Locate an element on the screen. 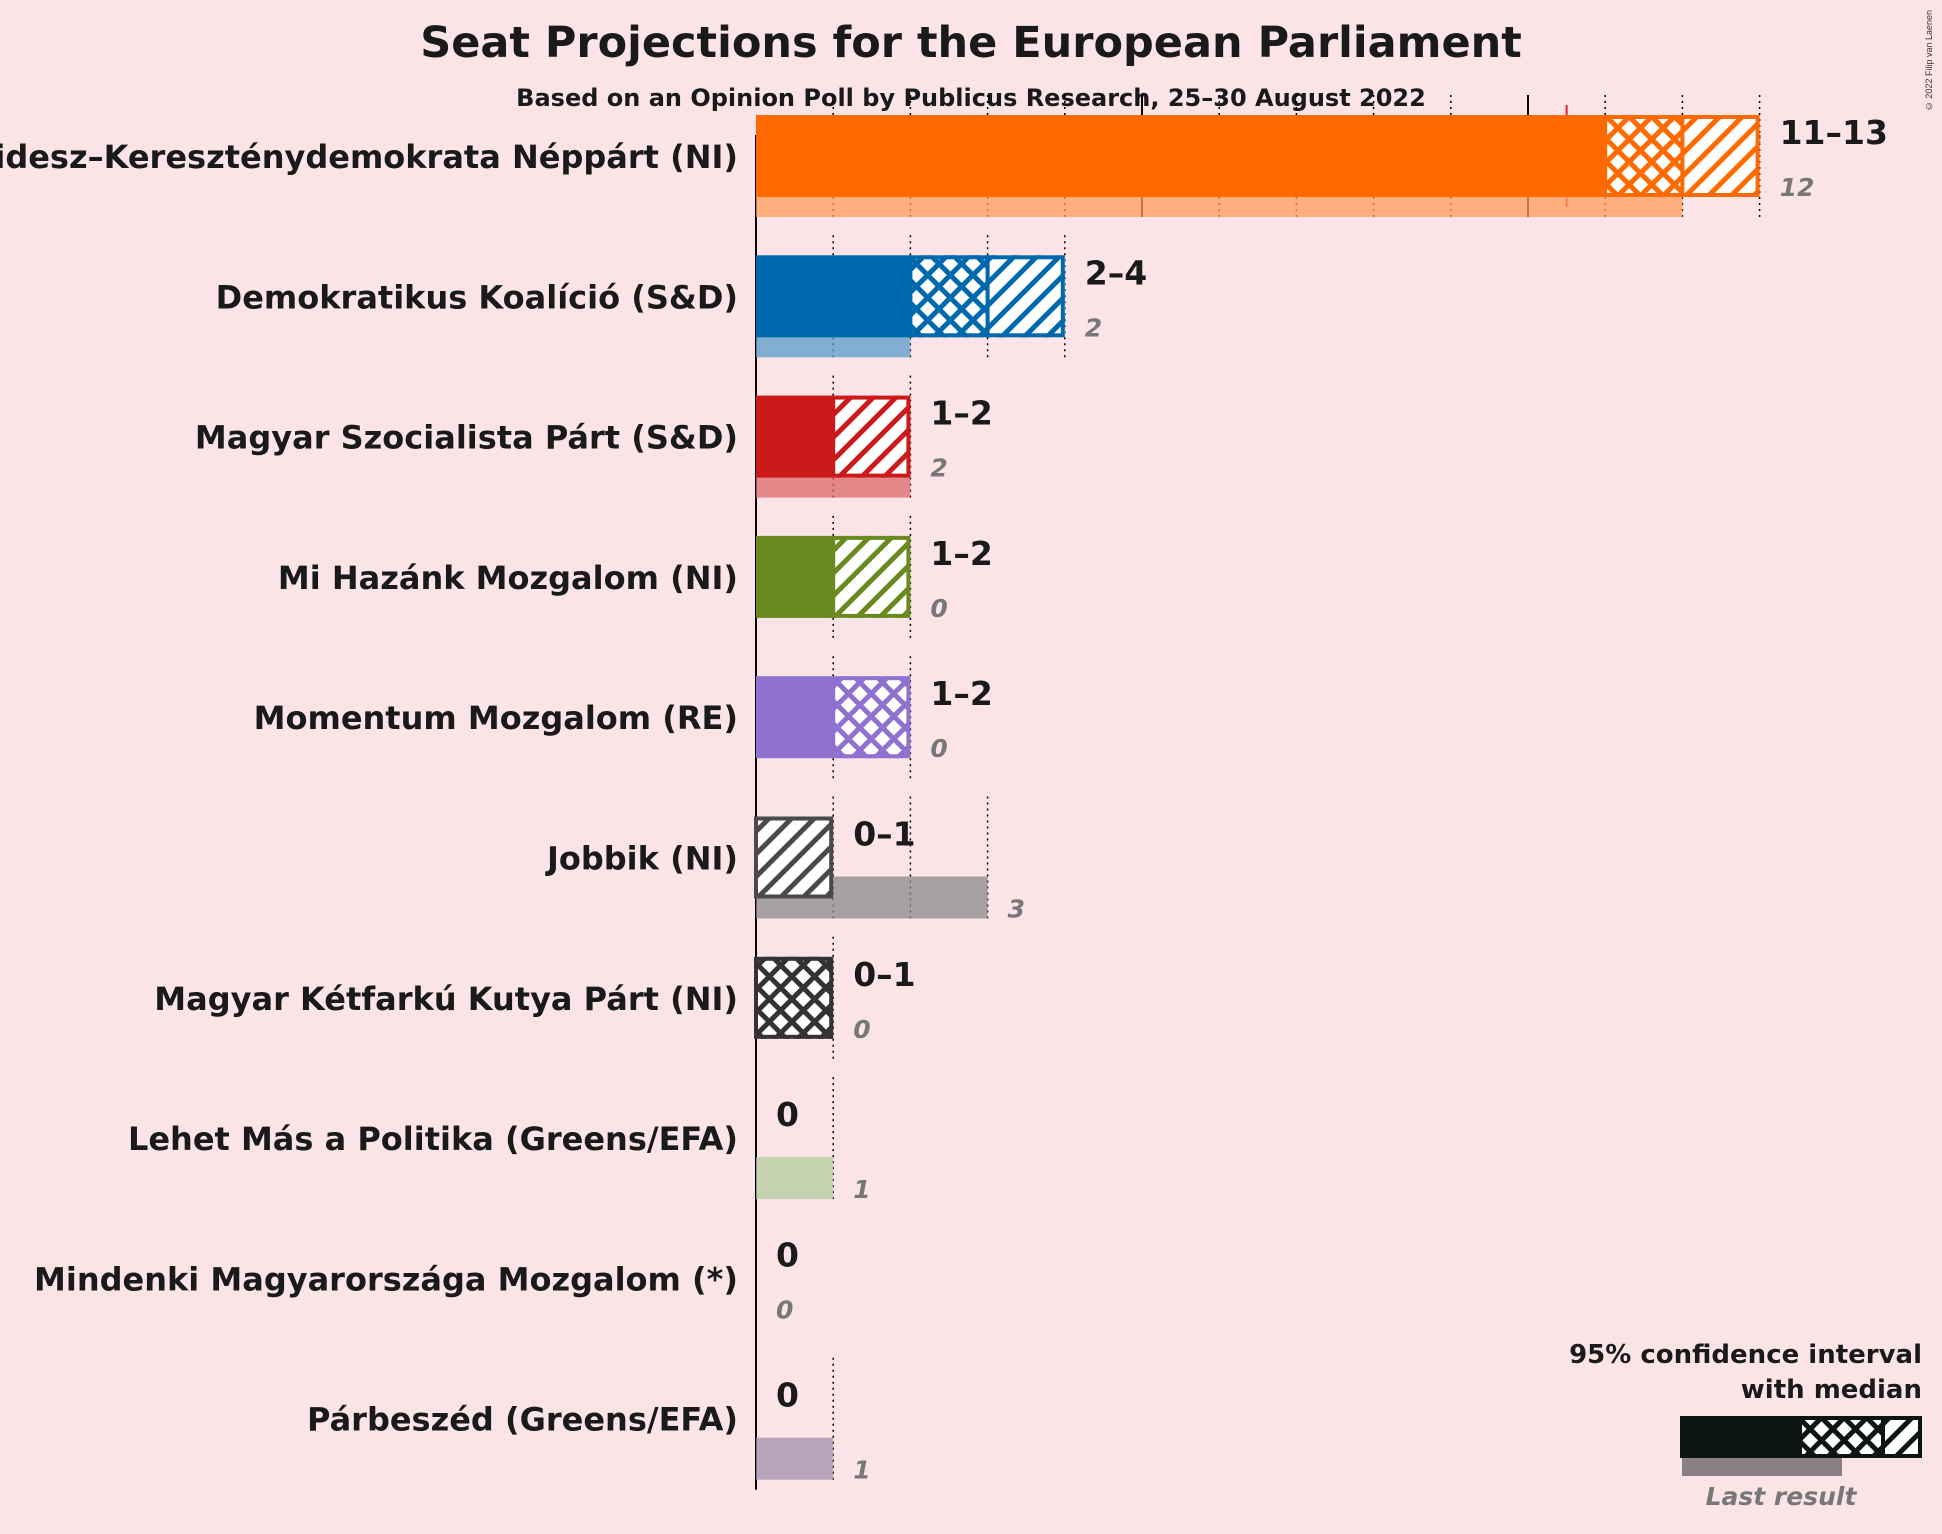  party-row: Párbeszéd (Greens/EFA) 0 1 is located at coordinates (589, 1421).